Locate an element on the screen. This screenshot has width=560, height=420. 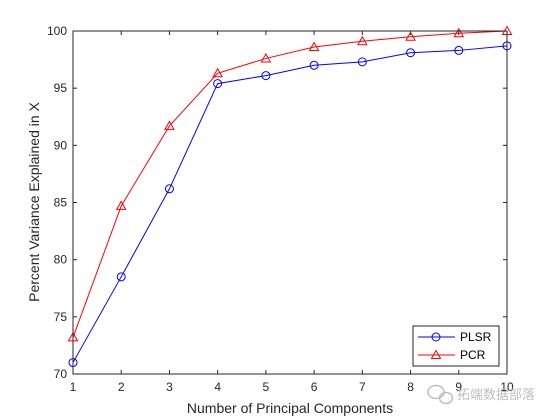
legend: PLSR PCR is located at coordinates (456, 346).